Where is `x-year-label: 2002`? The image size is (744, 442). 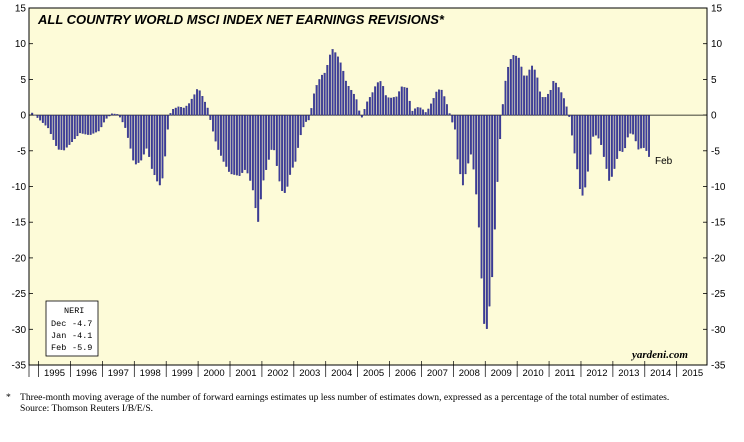
x-year-label: 2002 is located at coordinates (277, 373).